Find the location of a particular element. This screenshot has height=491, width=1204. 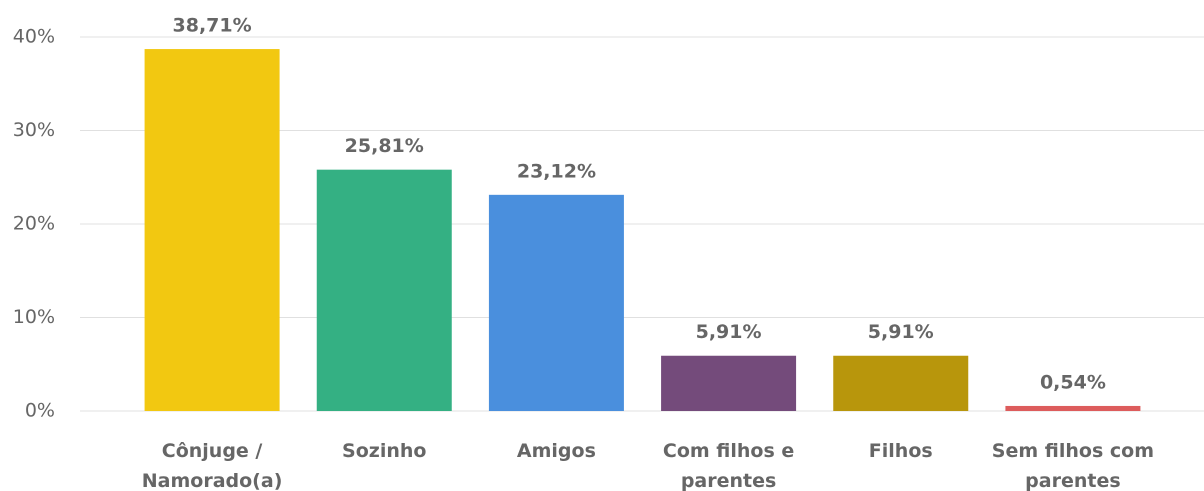

x-tick-label: Com filhos e parentes is located at coordinates (728, 465).